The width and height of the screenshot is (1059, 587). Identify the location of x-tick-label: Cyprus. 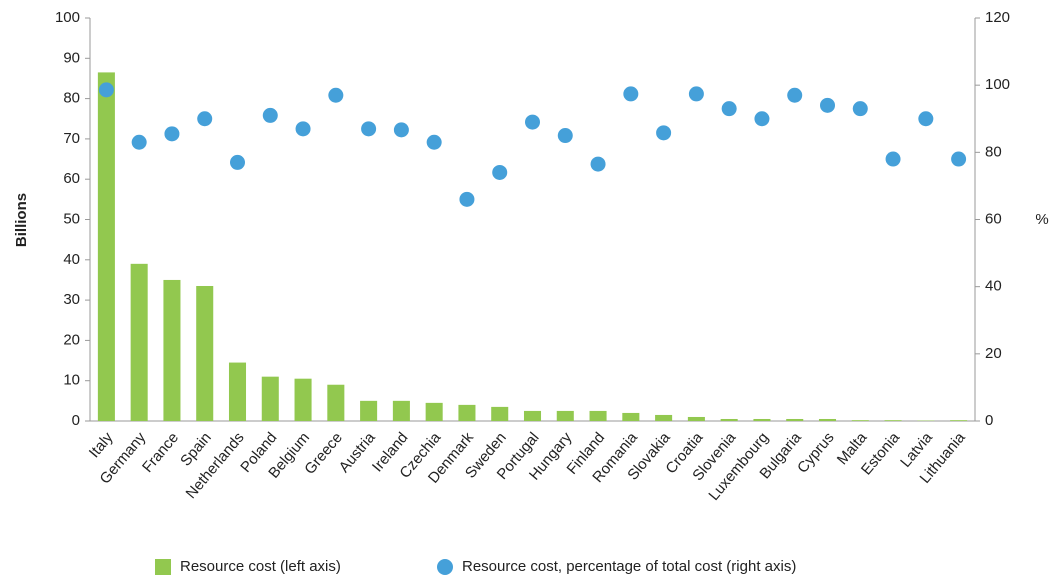
(816, 452).